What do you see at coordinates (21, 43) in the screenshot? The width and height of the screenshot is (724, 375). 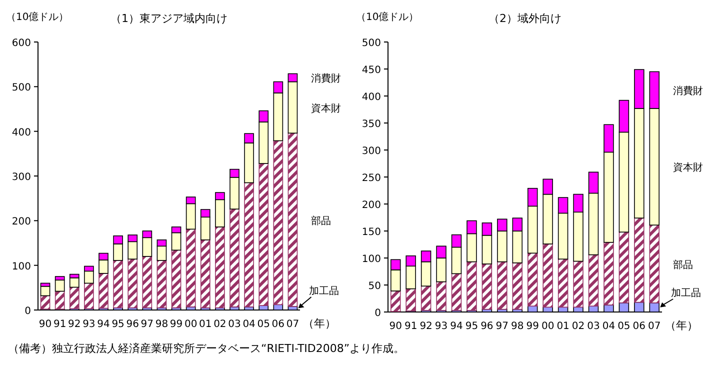 I see `y-tick-label: 600` at bounding box center [21, 43].